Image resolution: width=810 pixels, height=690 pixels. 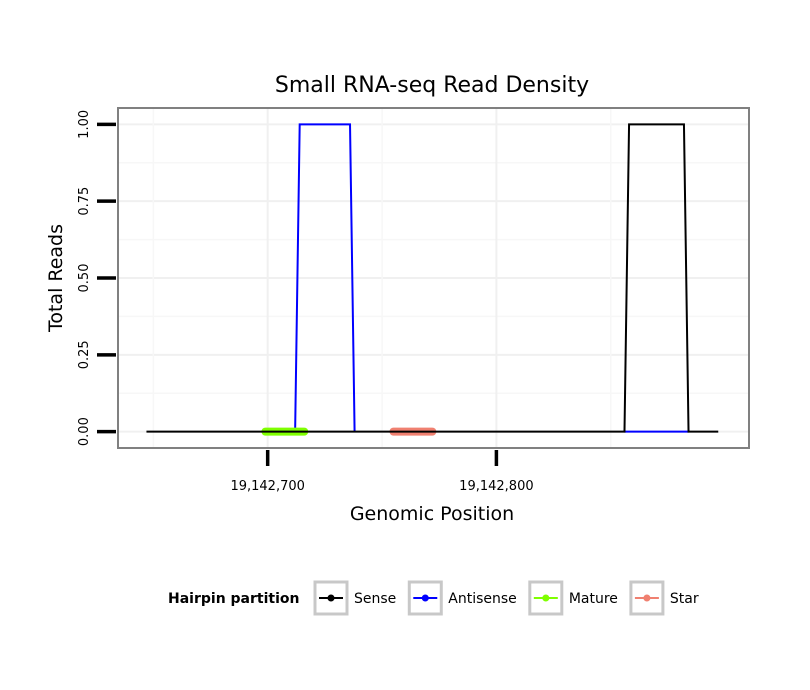 I want to click on y-tick-label: 0.00, so click(x=84, y=431).